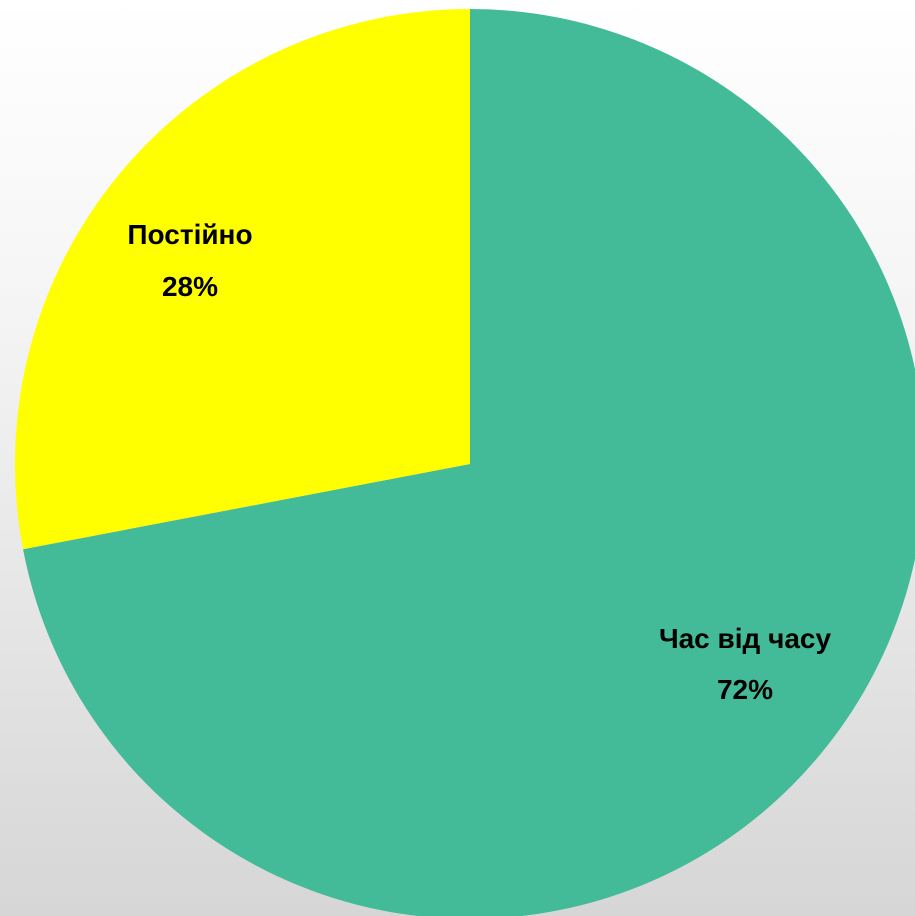  I want to click on slice-label-percent: 72%, so click(745, 689).